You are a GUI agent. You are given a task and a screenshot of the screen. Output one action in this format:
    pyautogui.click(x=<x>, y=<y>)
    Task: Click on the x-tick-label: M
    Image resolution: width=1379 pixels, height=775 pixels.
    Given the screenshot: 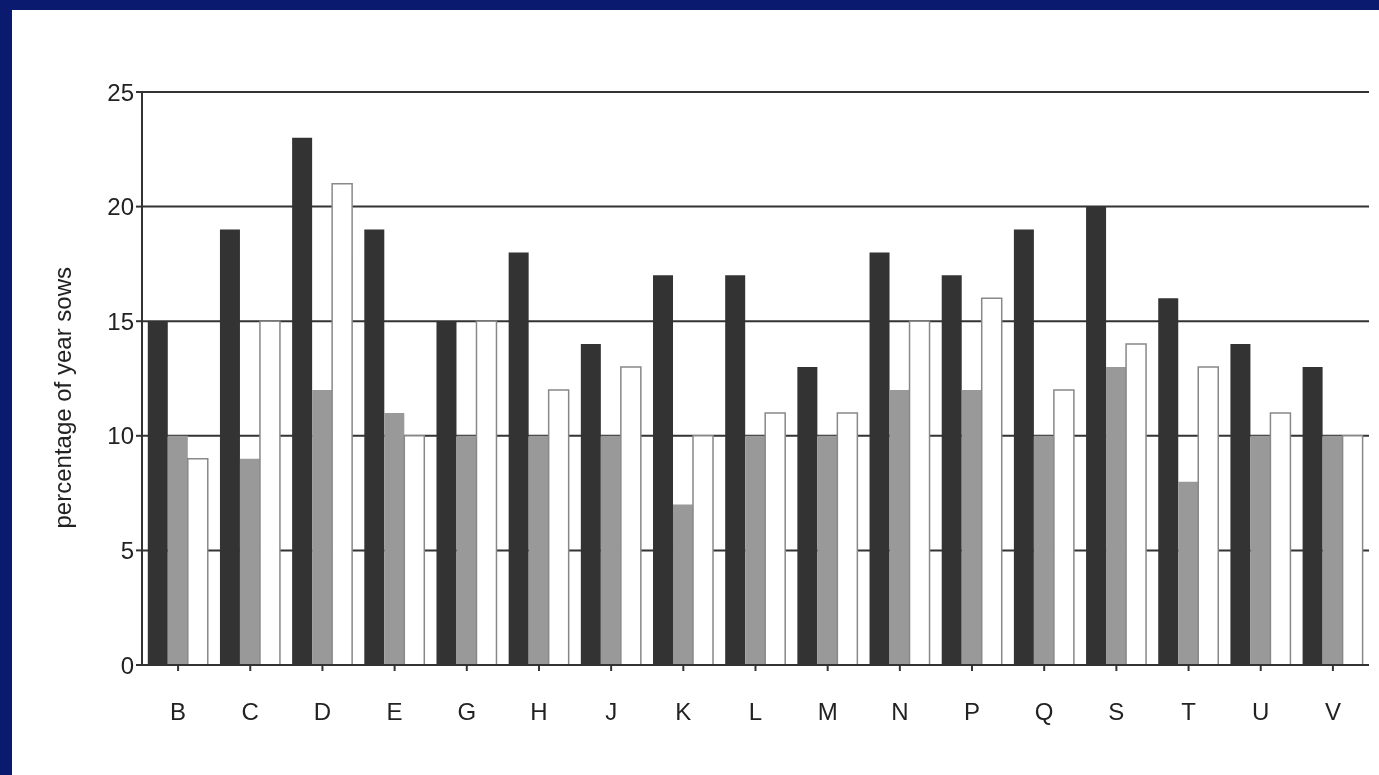 What is the action you would take?
    pyautogui.click(x=827, y=712)
    